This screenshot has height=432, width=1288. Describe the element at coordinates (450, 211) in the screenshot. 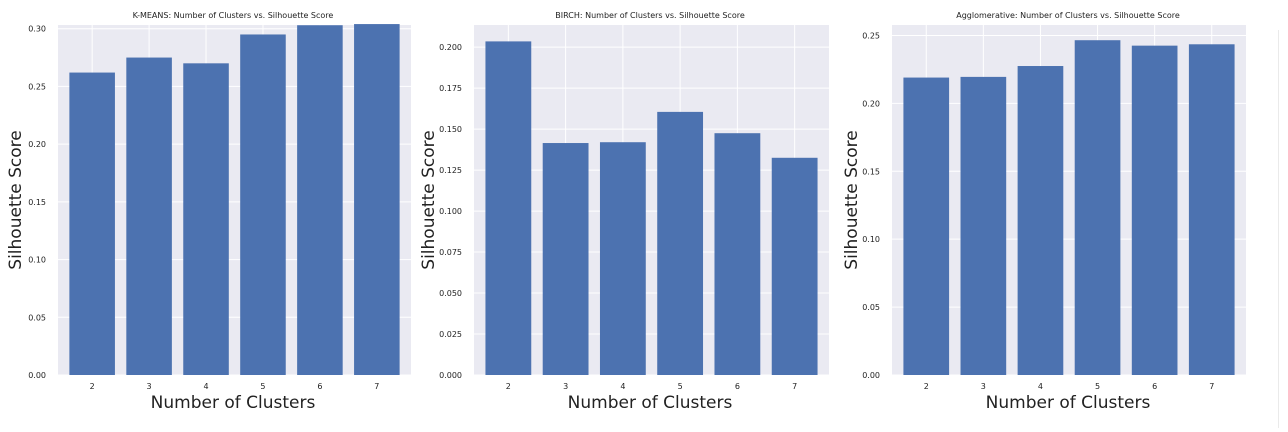

I see `y-tick-label: 0.100` at that location.